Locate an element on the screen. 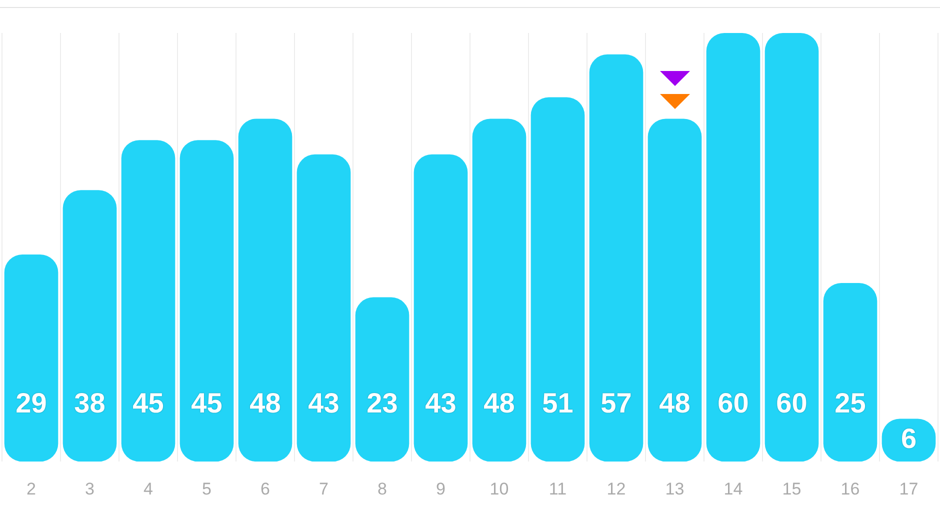 The width and height of the screenshot is (940, 528). data-label: 23 is located at coordinates (382, 402).